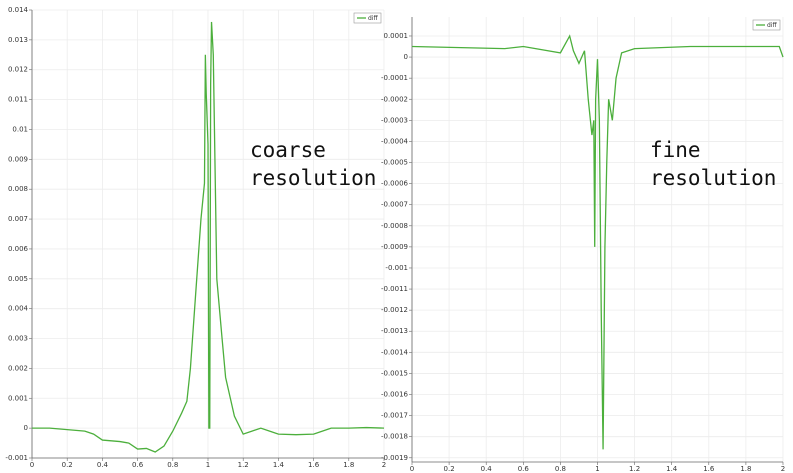 This screenshot has height=473, width=793. I want to click on y-tick-label: -0.0006, so click(395, 184).